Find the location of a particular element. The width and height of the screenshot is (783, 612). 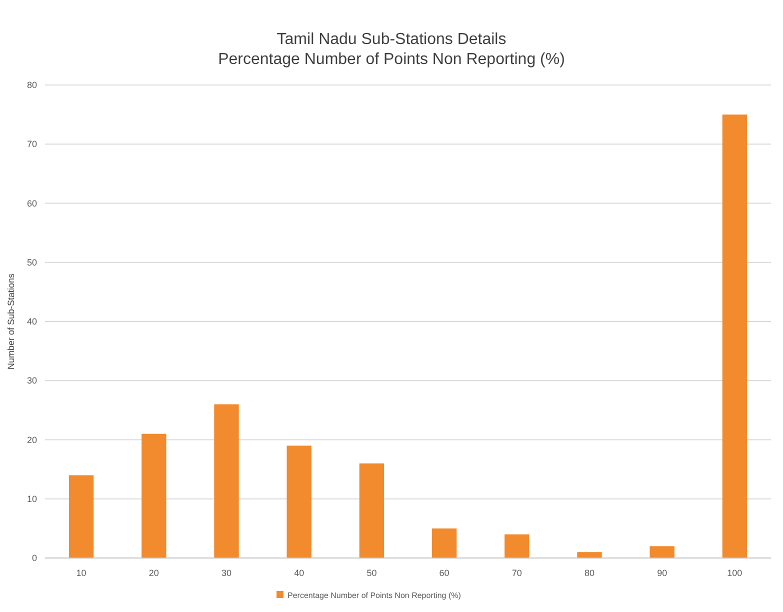

x-tick-label: 90 is located at coordinates (662, 573).